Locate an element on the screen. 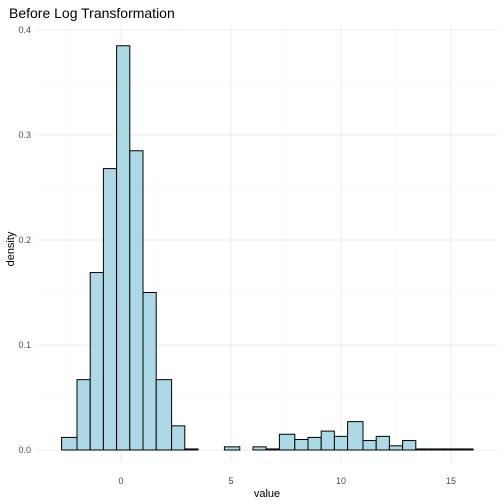  x-axis-title: value is located at coordinates (267, 494).